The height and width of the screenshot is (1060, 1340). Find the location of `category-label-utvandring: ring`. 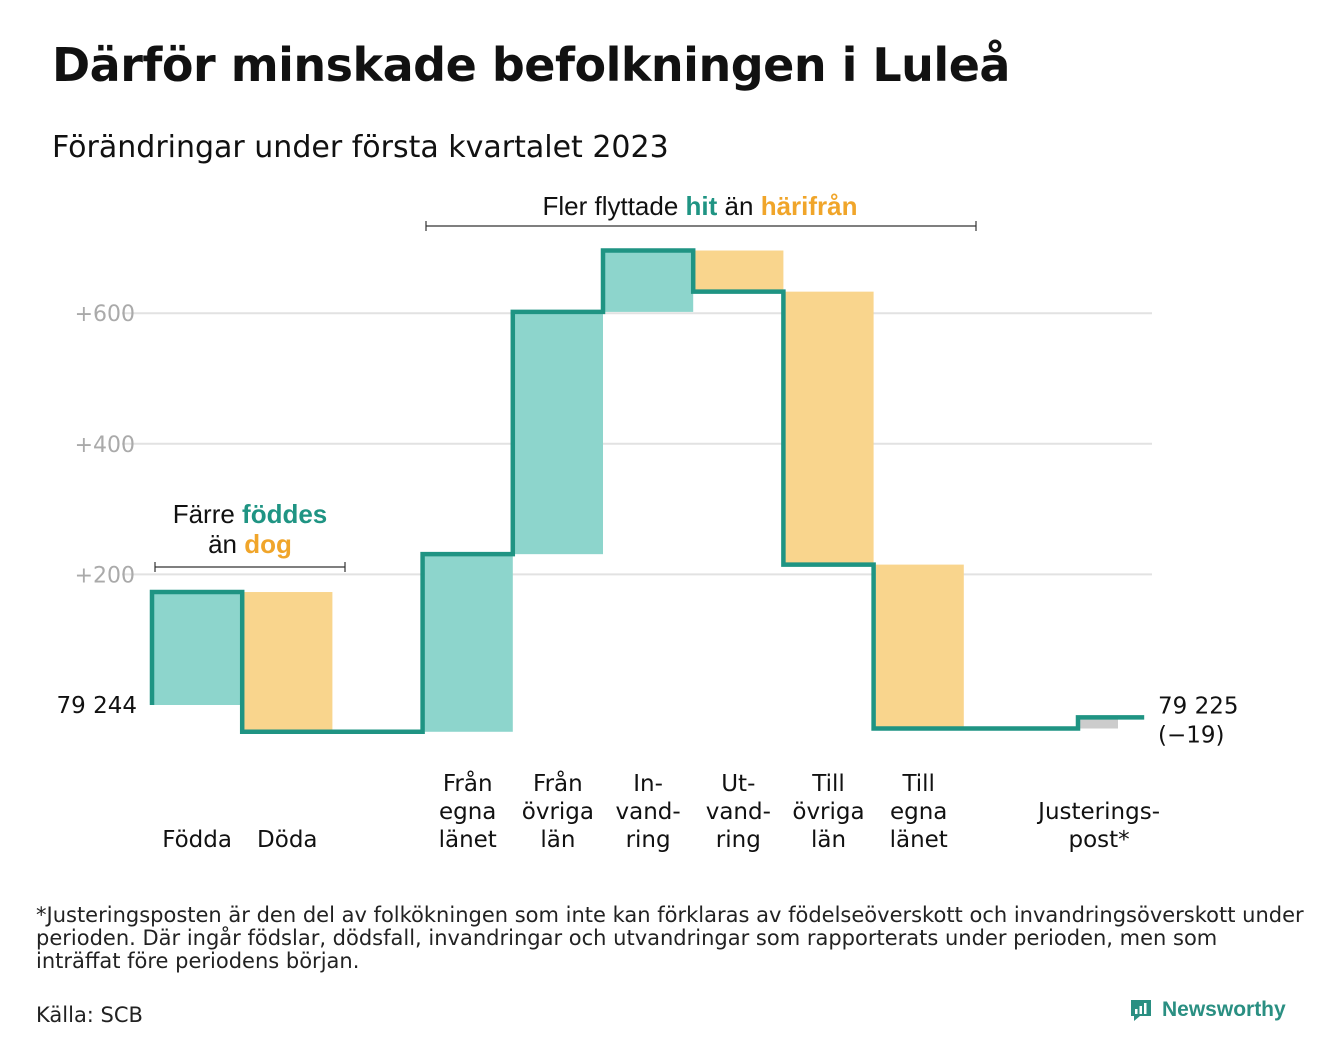

category-label-utvandring: ring is located at coordinates (738, 840).